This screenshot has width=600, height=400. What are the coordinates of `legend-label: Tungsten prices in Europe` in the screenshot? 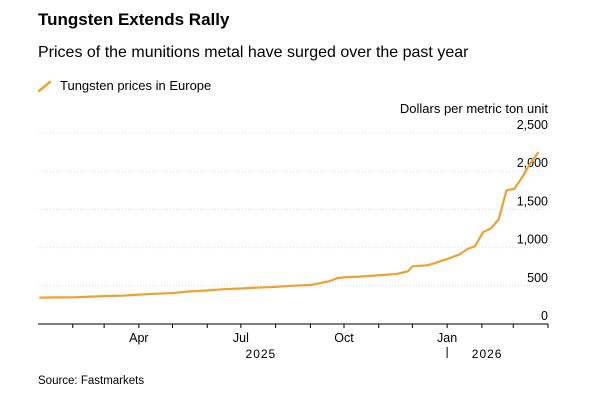 It's located at (136, 85).